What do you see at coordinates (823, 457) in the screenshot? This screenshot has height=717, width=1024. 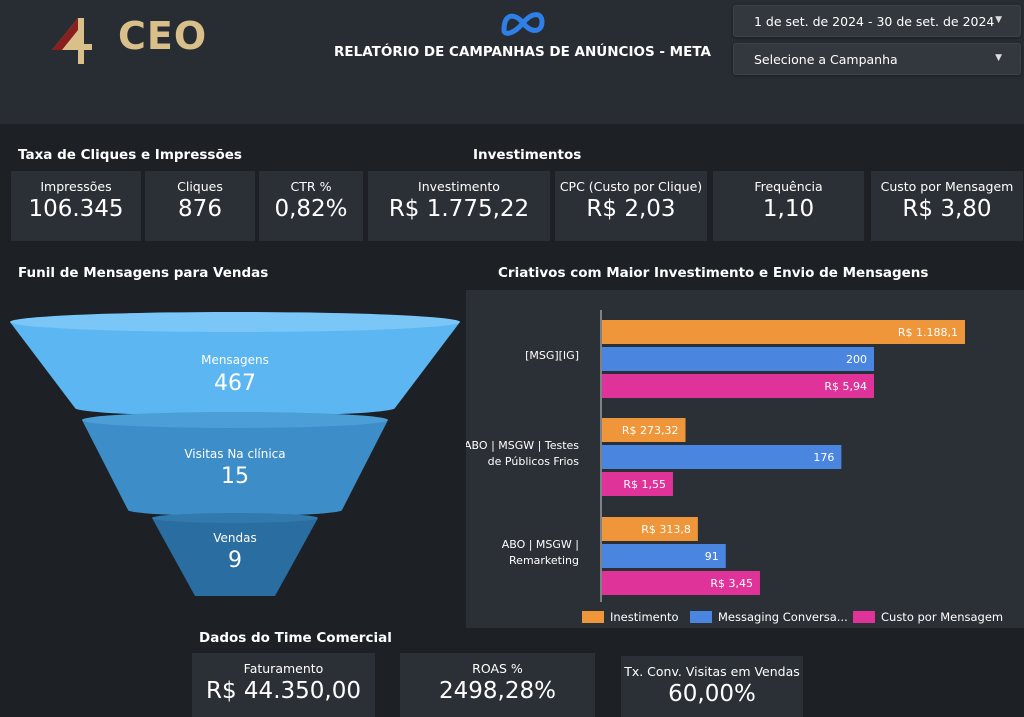 I see `bar-value-label: 176` at bounding box center [823, 457].